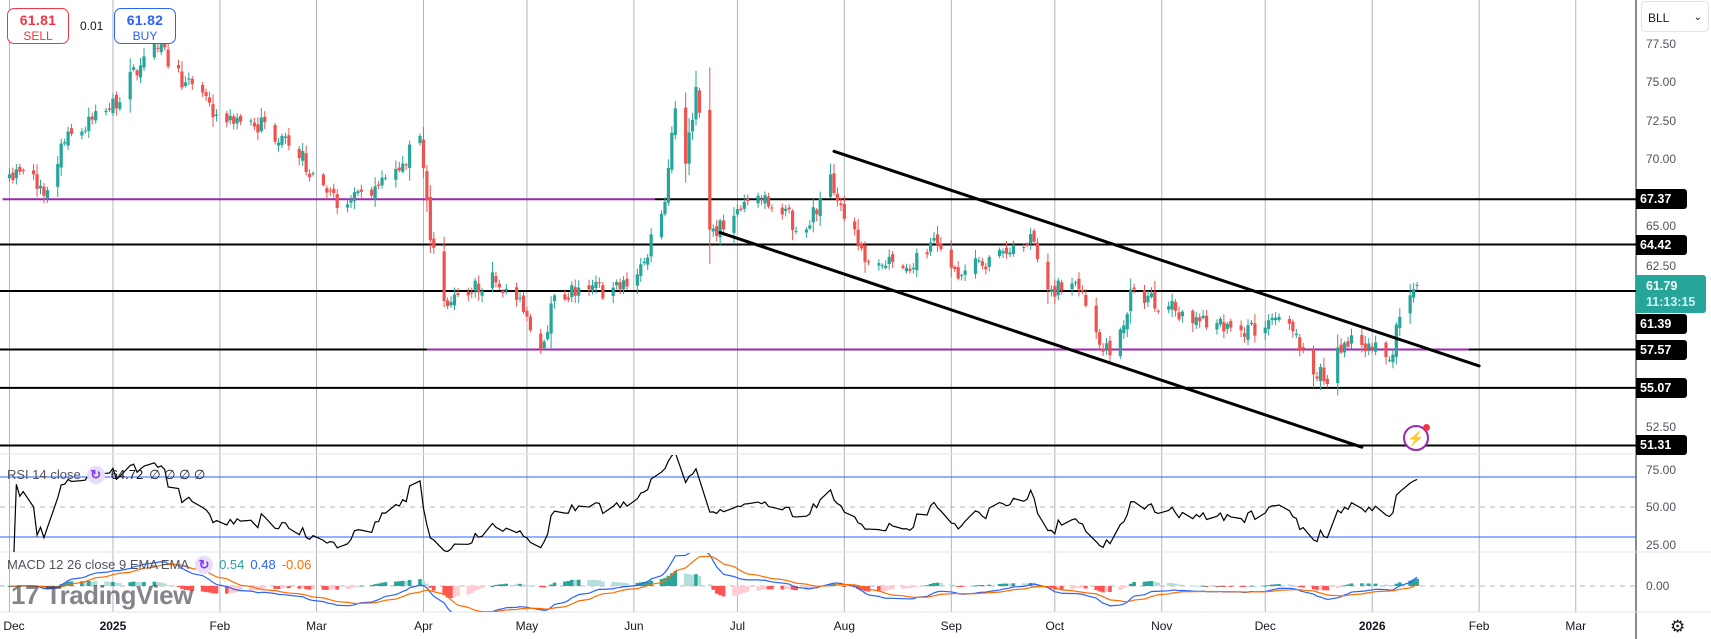 This screenshot has height=639, width=1711. Describe the element at coordinates (145, 26) in the screenshot. I see `buy-button: 61.82 BUY` at that location.